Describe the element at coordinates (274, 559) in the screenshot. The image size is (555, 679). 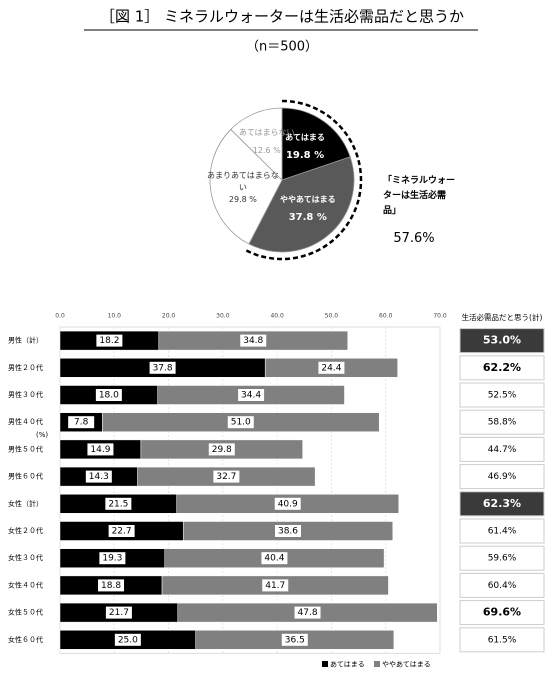
I see `data-label: 40.4` at that location.